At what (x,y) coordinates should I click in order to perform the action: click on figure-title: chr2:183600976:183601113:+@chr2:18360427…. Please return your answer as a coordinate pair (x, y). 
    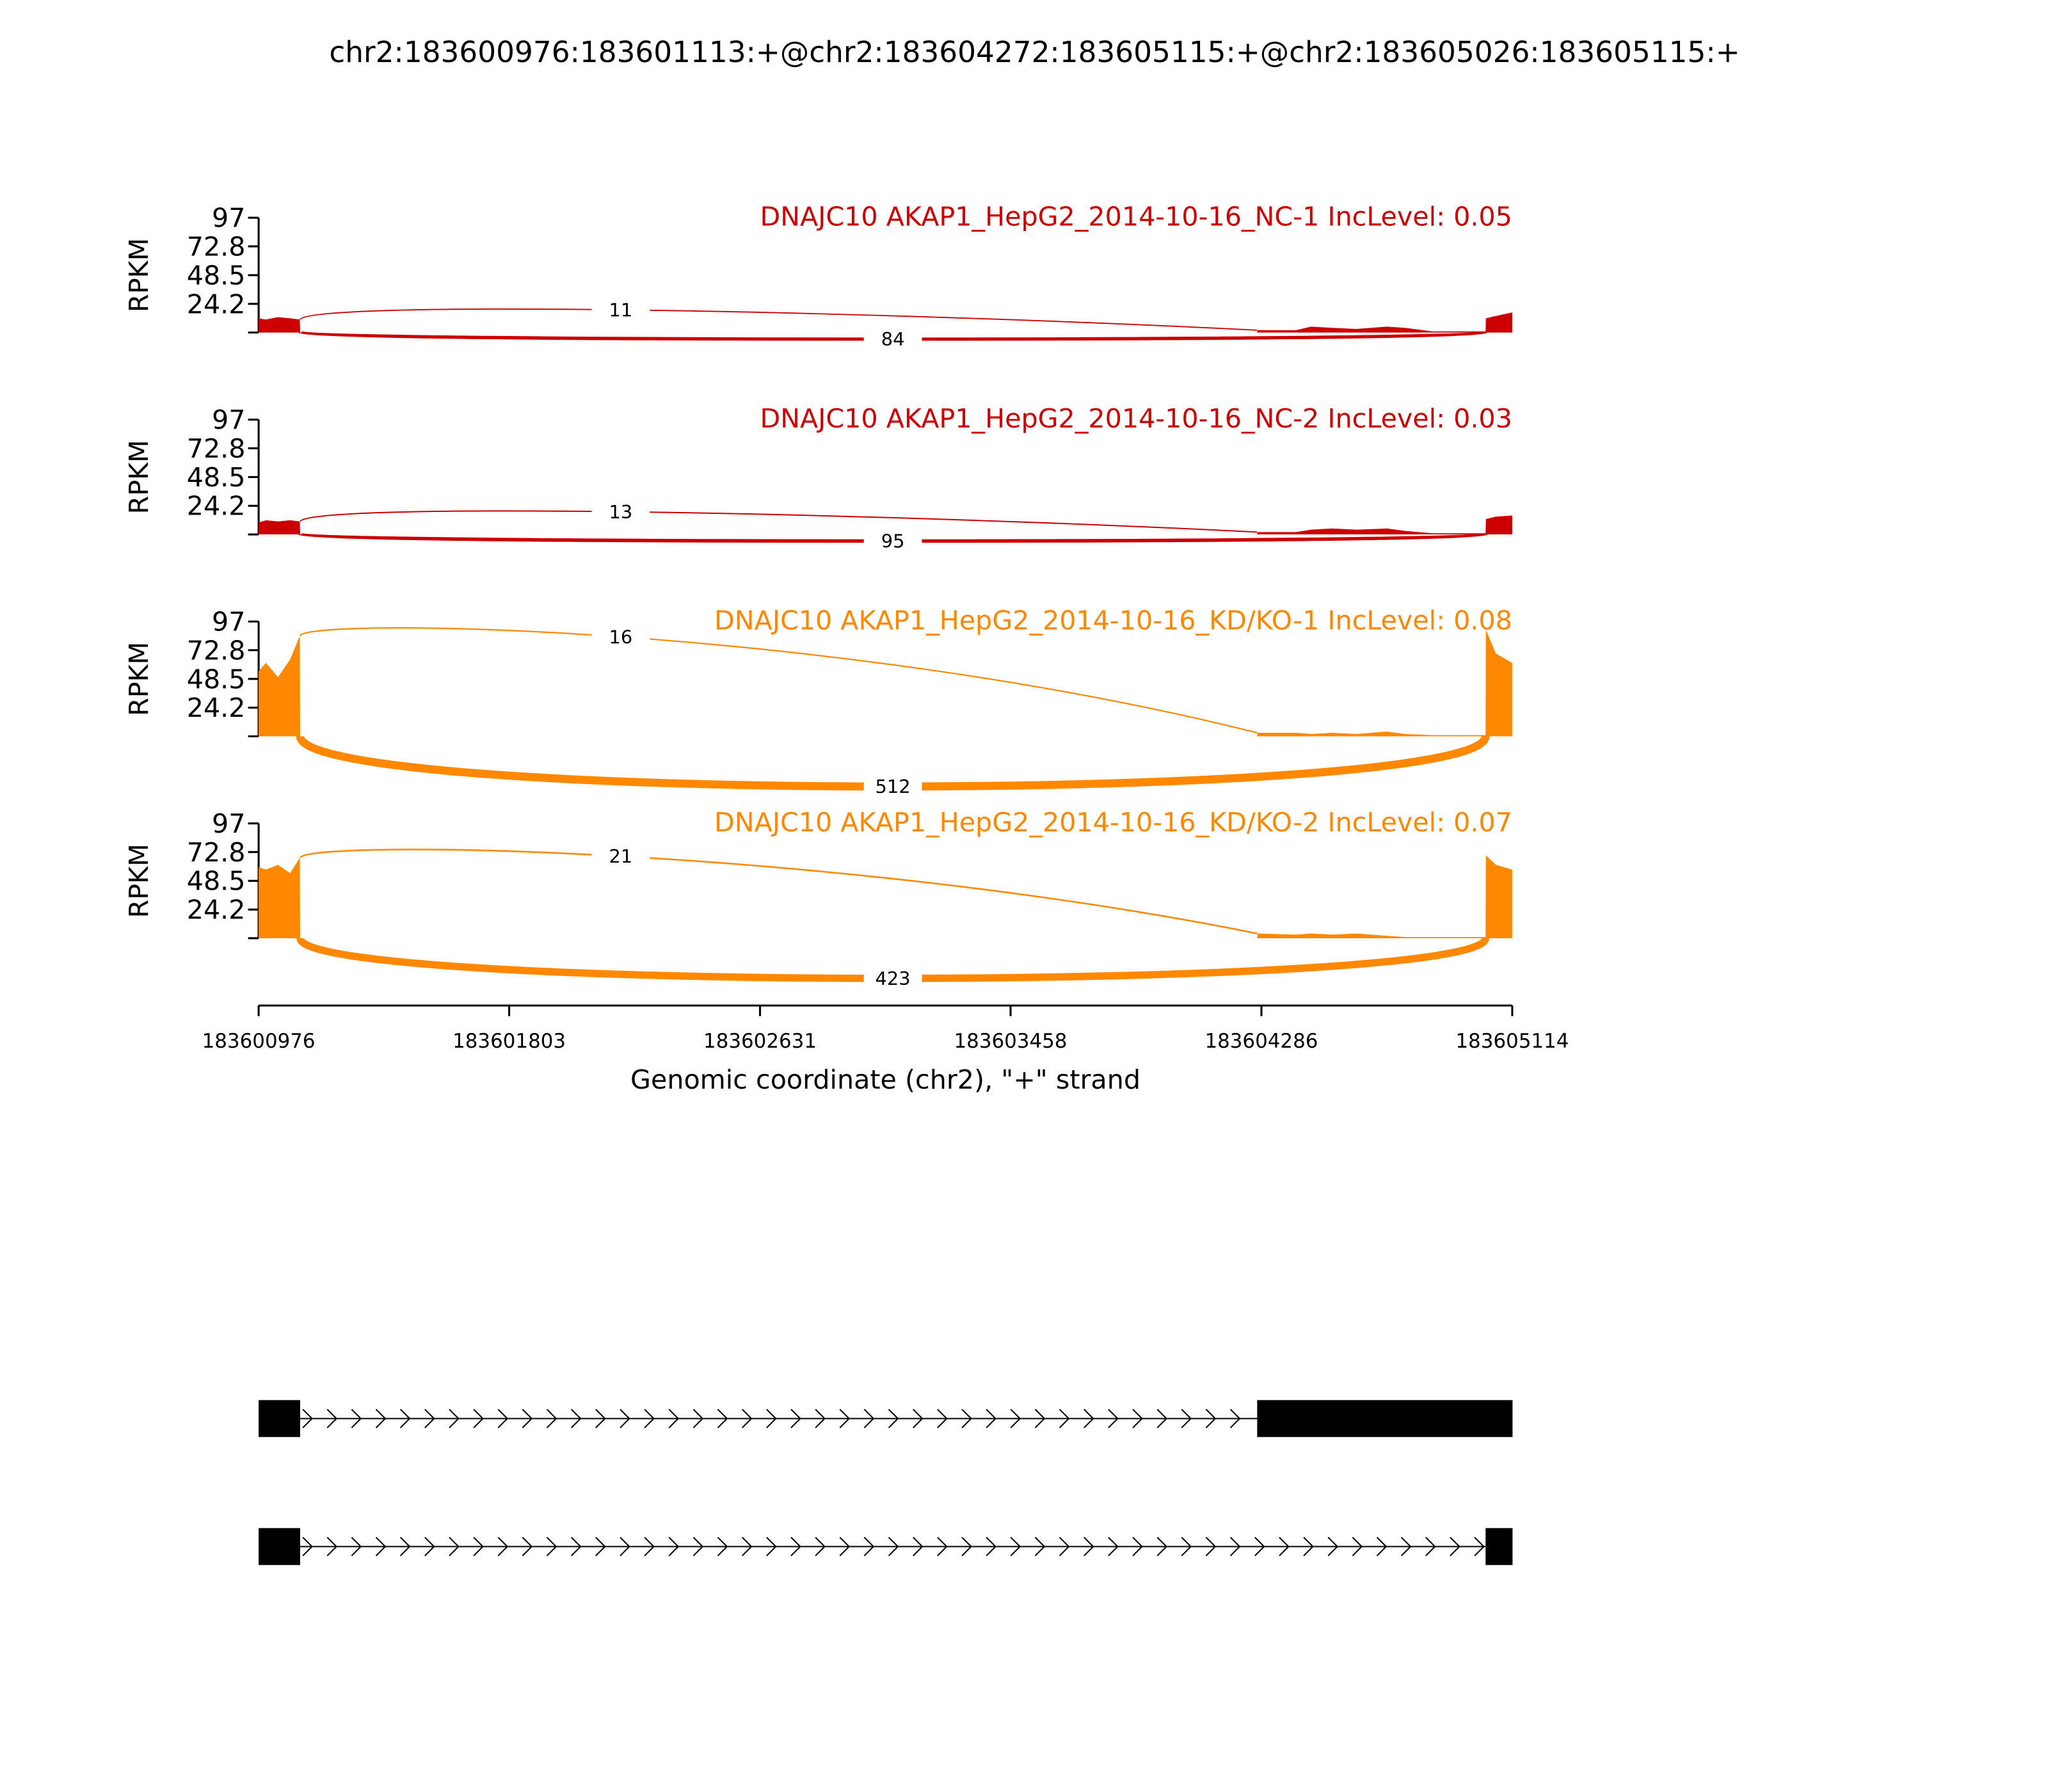
    Looking at the image, I should click on (1034, 52).